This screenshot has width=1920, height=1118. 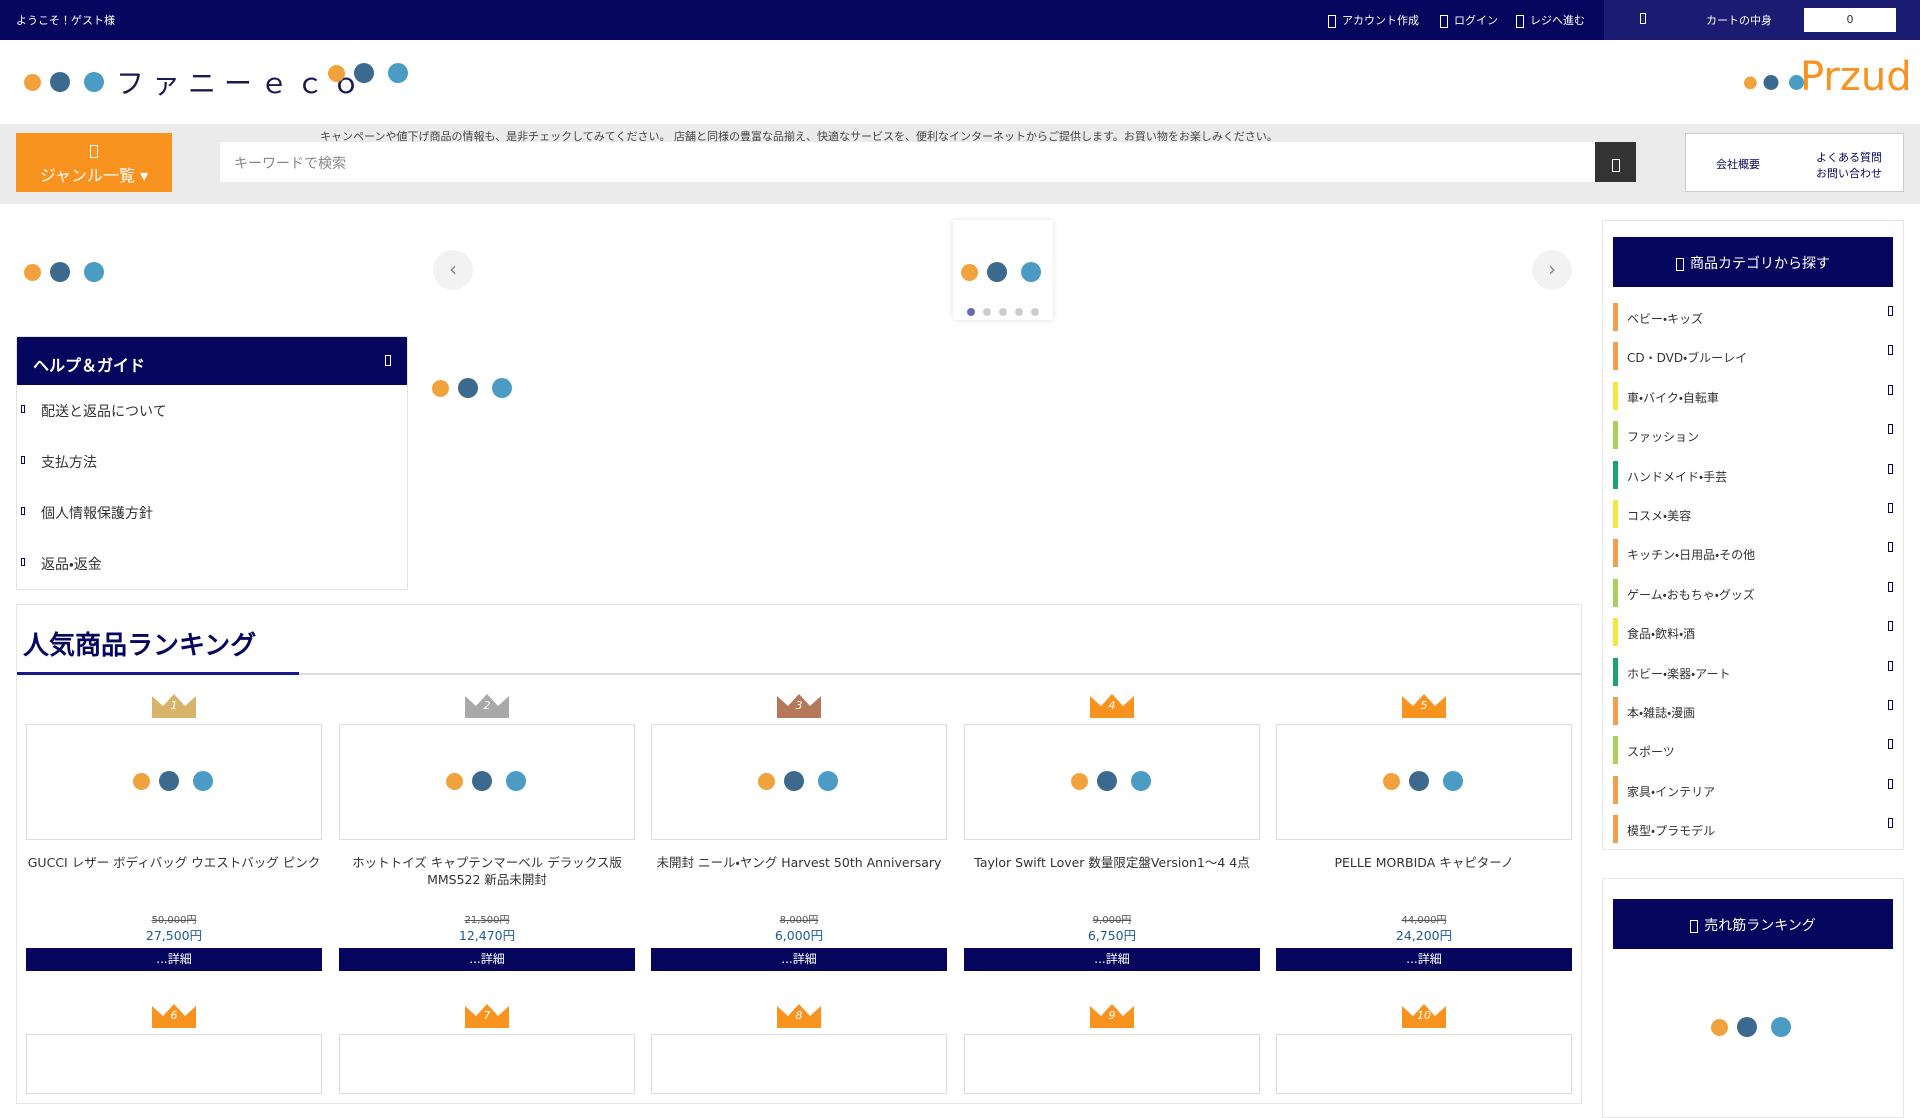 I want to click on rank-crown: 10, so click(x=1424, y=1015).